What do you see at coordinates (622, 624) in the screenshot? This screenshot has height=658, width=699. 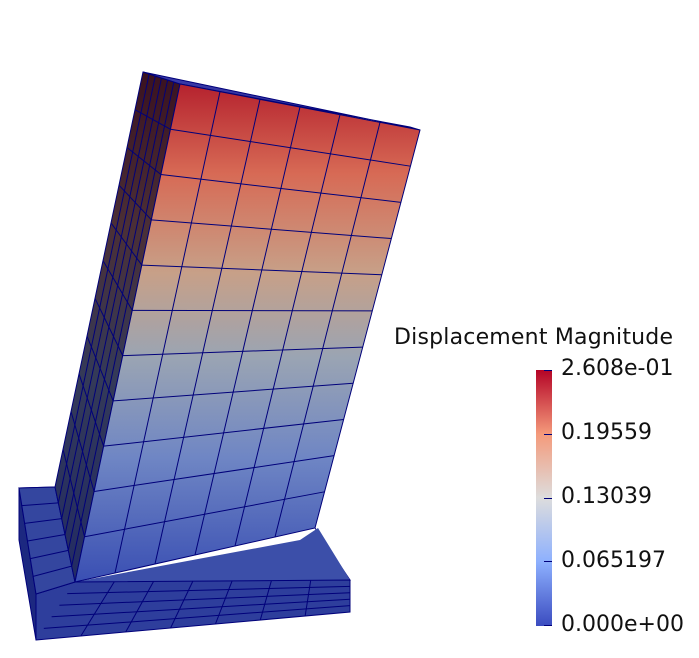 I see `tick-label-min: 0.000e+00` at bounding box center [622, 624].